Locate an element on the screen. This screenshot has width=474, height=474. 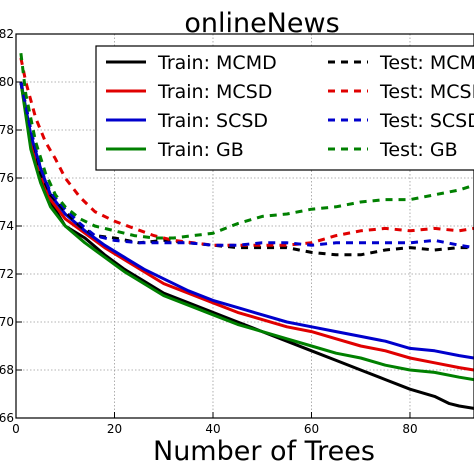
y-tick-label: 80 is located at coordinates (7, 82).